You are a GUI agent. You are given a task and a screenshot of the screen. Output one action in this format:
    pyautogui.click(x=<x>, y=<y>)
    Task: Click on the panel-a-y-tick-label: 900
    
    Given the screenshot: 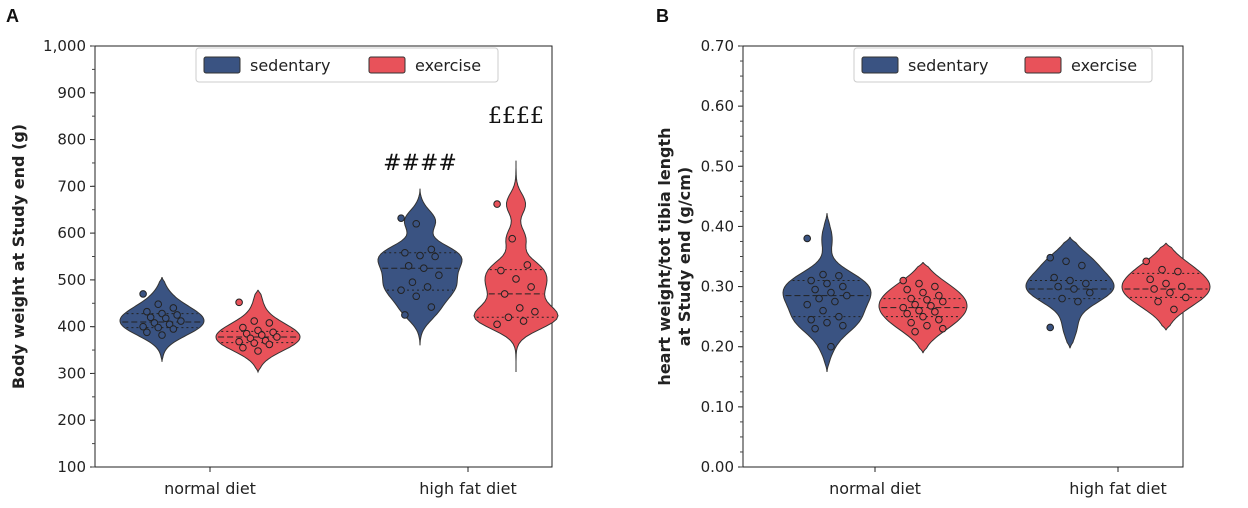 What is the action you would take?
    pyautogui.click(x=71, y=93)
    